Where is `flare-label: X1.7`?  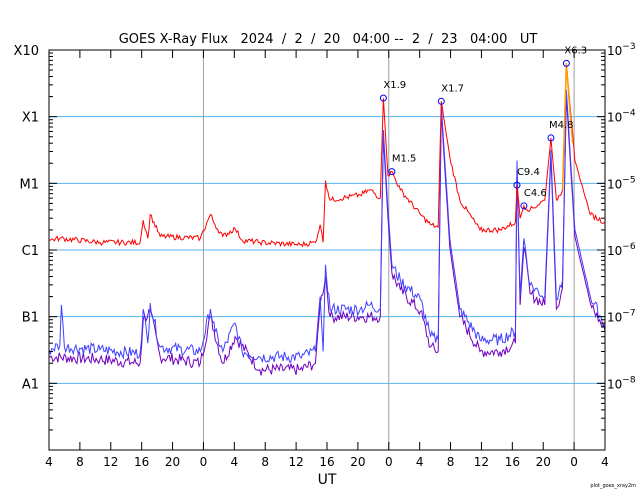 flare-label: X1.7 is located at coordinates (452, 88).